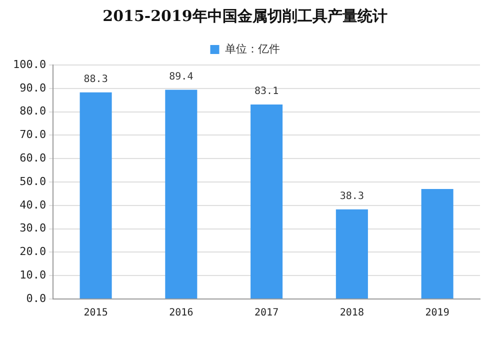 The width and height of the screenshot is (500, 362). Describe the element at coordinates (33, 275) in the screenshot. I see `y-tick-label: 10.0` at that location.